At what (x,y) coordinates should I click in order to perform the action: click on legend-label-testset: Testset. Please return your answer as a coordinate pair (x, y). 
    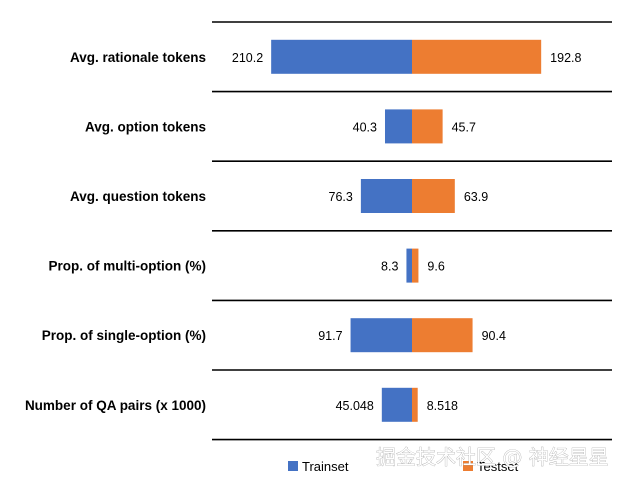
    Looking at the image, I should click on (498, 466).